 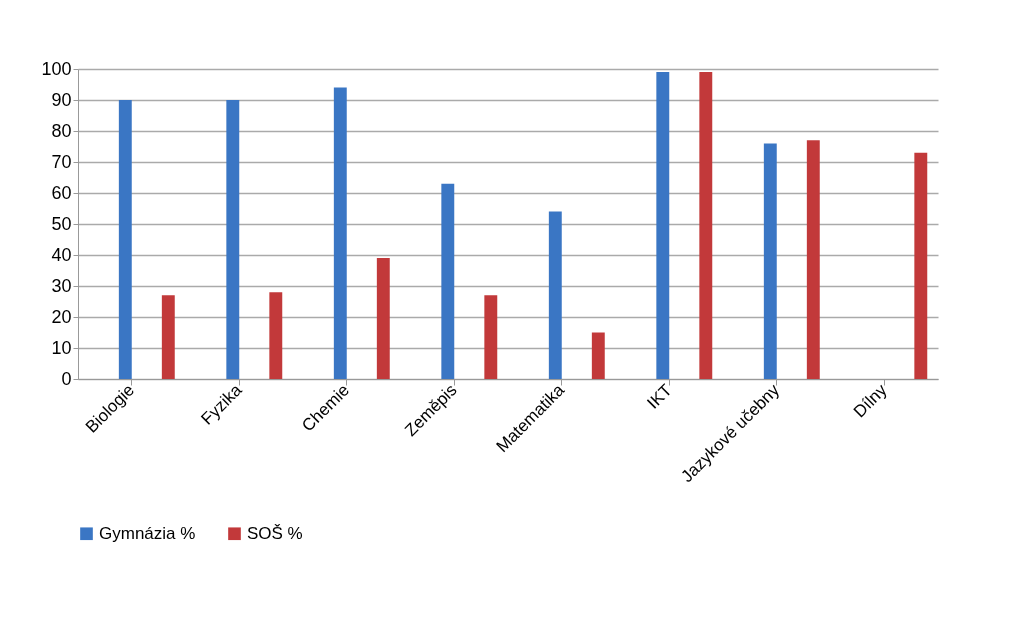 I want to click on y-tick-label: 100, so click(x=56, y=68).